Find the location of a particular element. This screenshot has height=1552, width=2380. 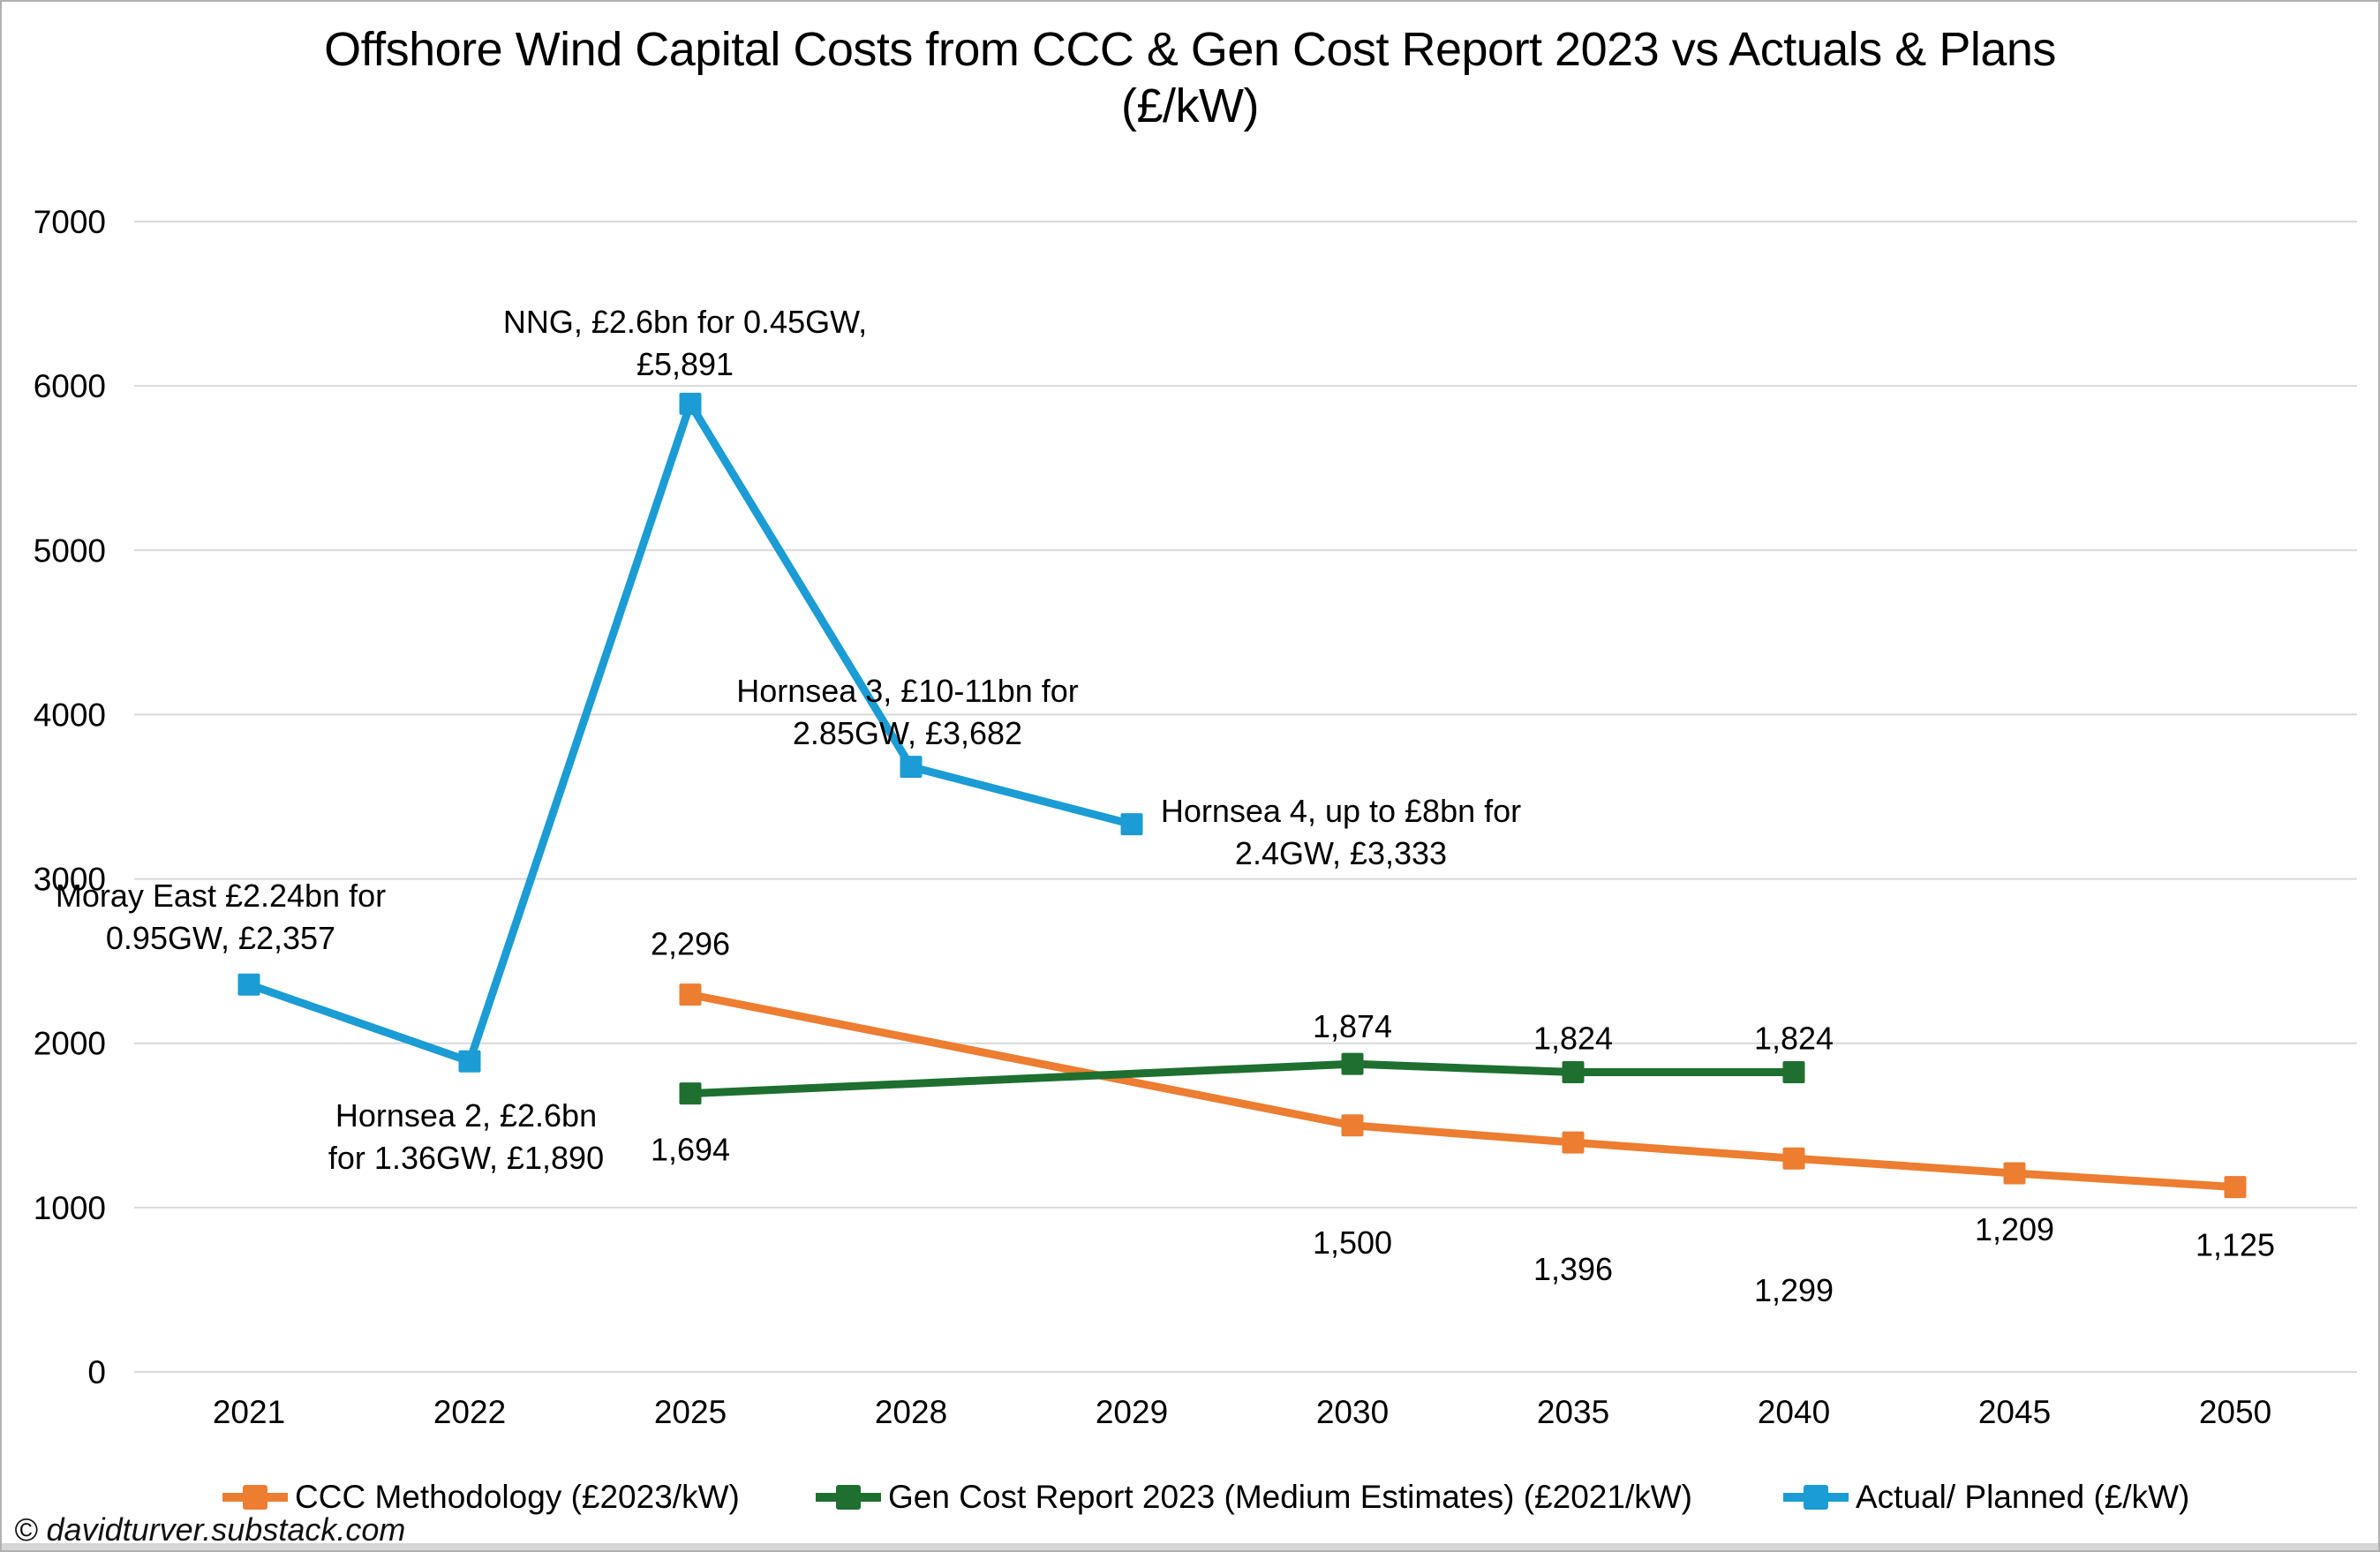

data-label: 2,296 is located at coordinates (690, 944).